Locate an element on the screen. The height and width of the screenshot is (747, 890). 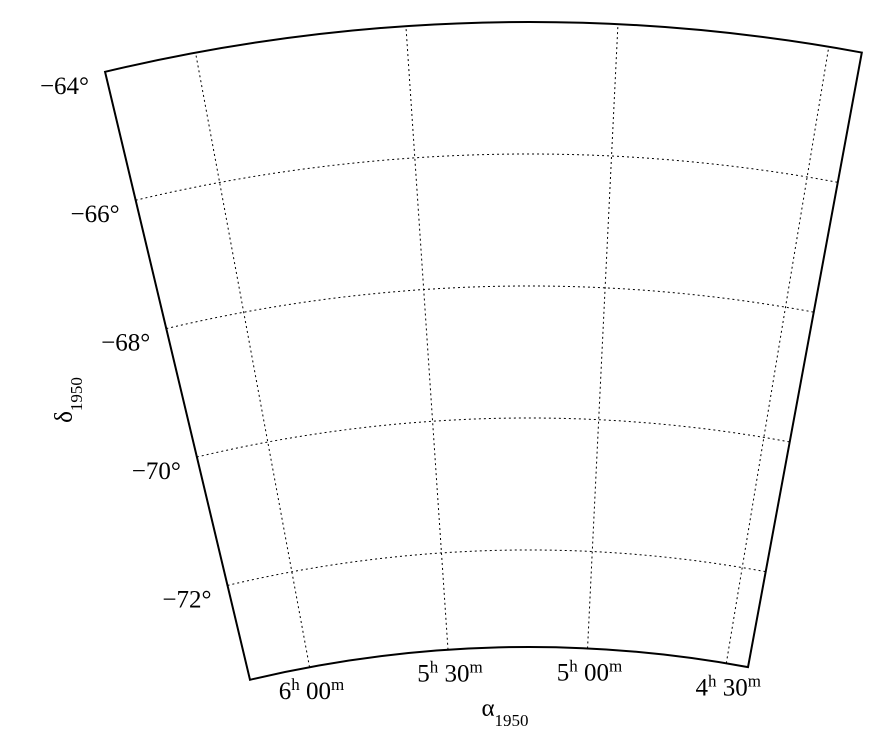
y-axis-label: δ1950 is located at coordinates (68, 400).